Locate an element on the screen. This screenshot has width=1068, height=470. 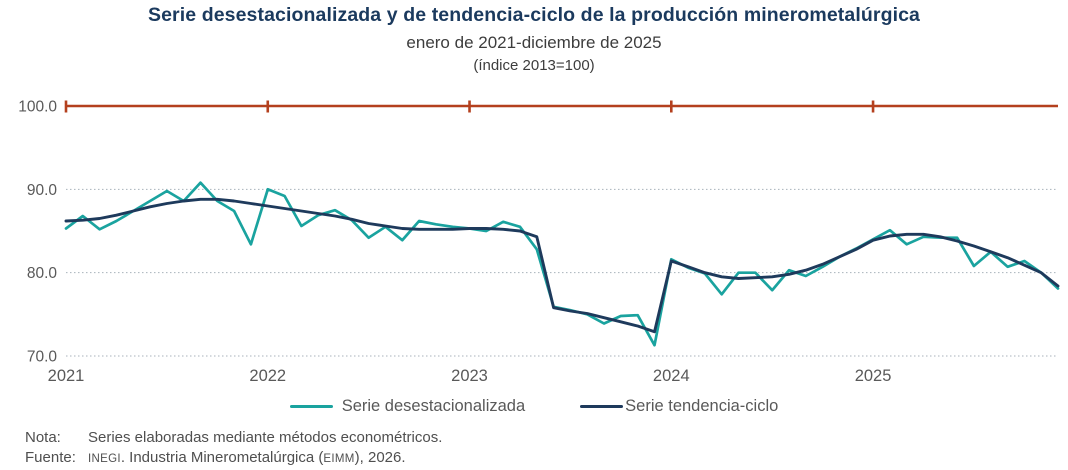
x-axis-year-label: 2021 is located at coordinates (66, 376).